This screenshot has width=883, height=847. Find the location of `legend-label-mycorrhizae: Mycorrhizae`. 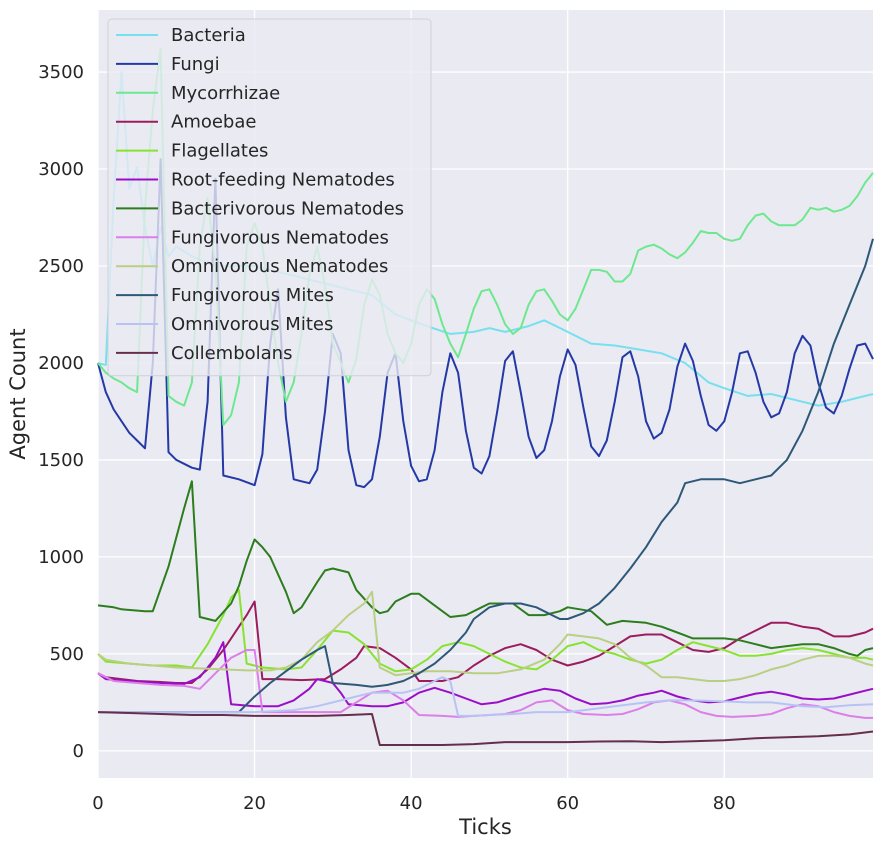

legend-label-mycorrhizae: Mycorrhizae is located at coordinates (225, 93).